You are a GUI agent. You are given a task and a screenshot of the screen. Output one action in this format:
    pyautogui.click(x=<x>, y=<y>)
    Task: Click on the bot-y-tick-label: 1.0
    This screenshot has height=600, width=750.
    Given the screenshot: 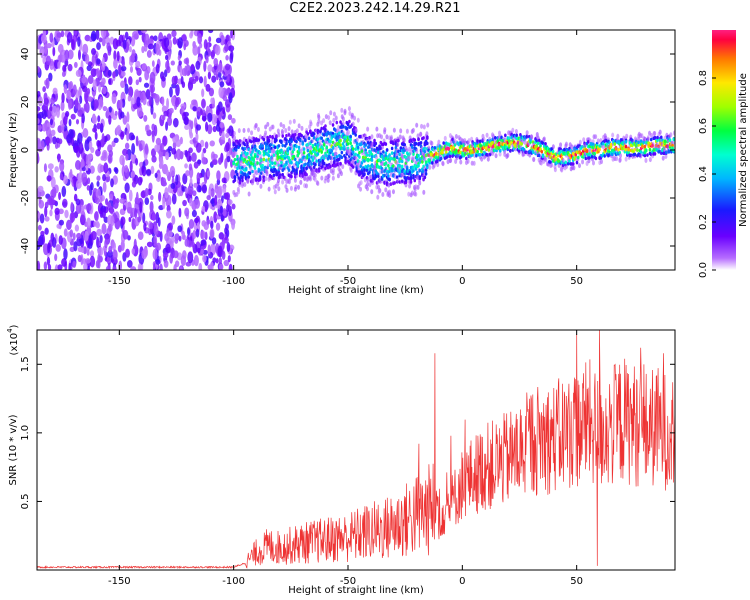 What is the action you would take?
    pyautogui.click(x=25, y=433)
    